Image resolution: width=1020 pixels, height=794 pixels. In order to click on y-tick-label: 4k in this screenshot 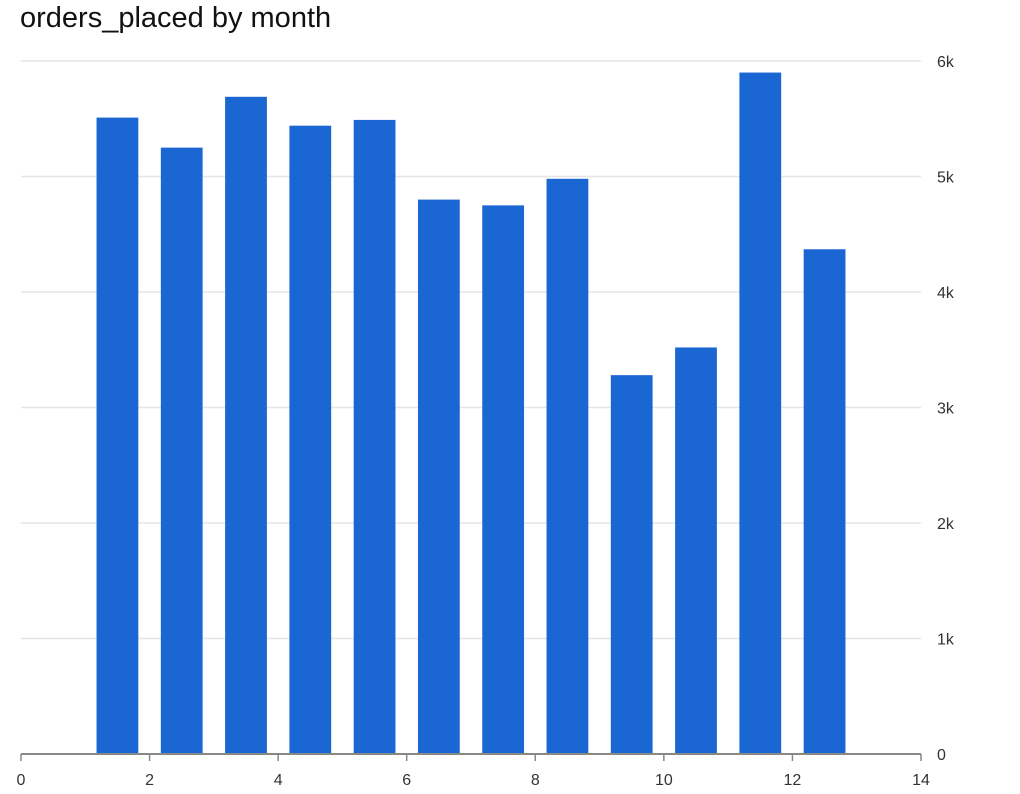, I will do `click(946, 293)`.